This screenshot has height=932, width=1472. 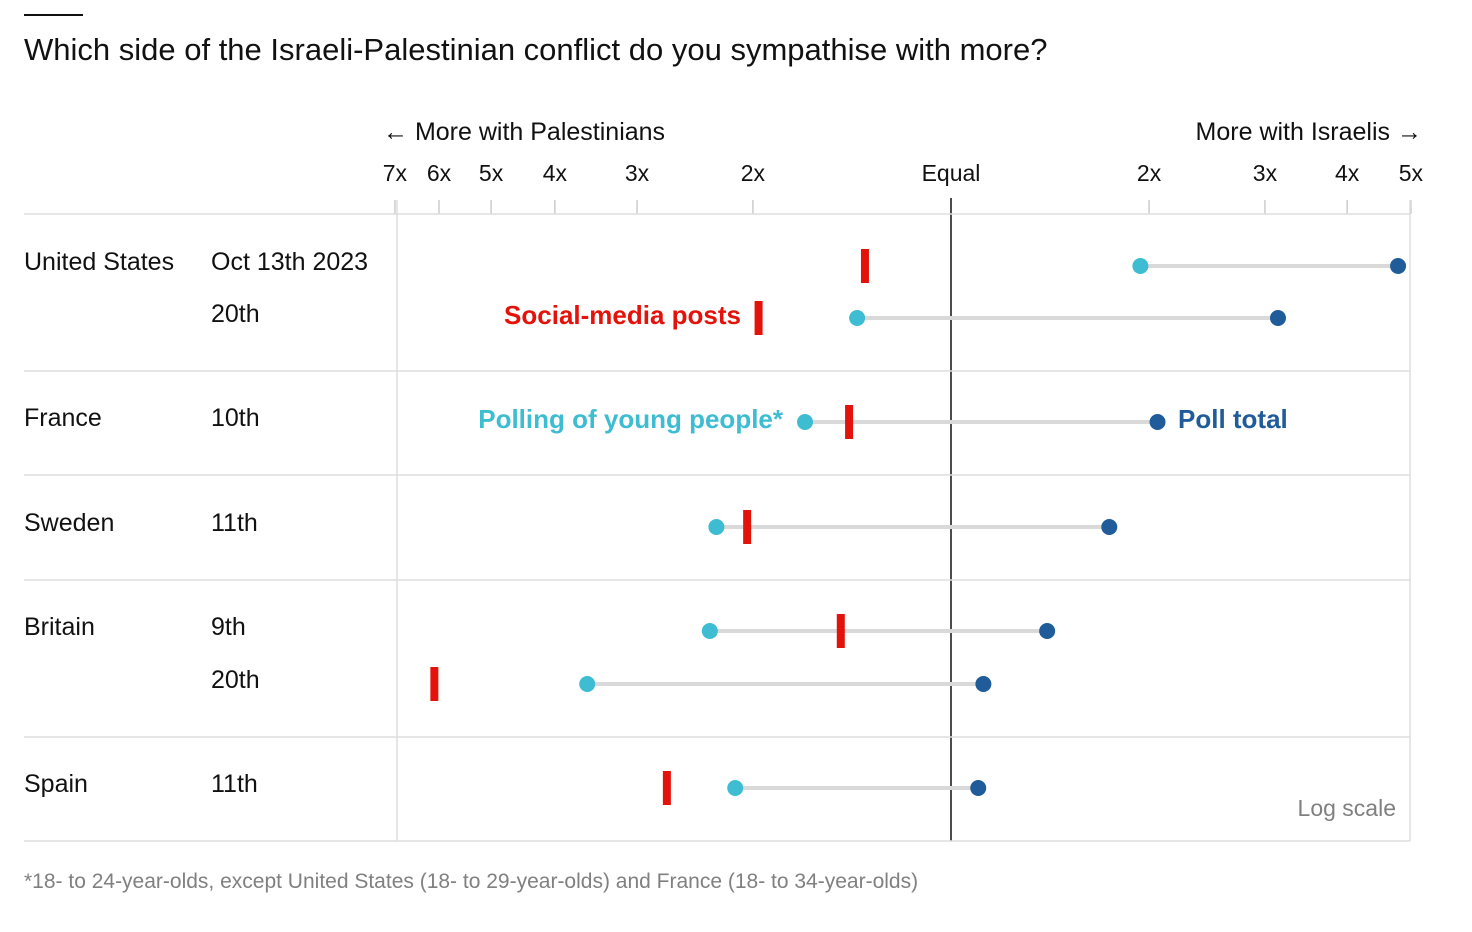 What do you see at coordinates (622, 315) in the screenshot?
I see `series-label-social: Social-media posts` at bounding box center [622, 315].